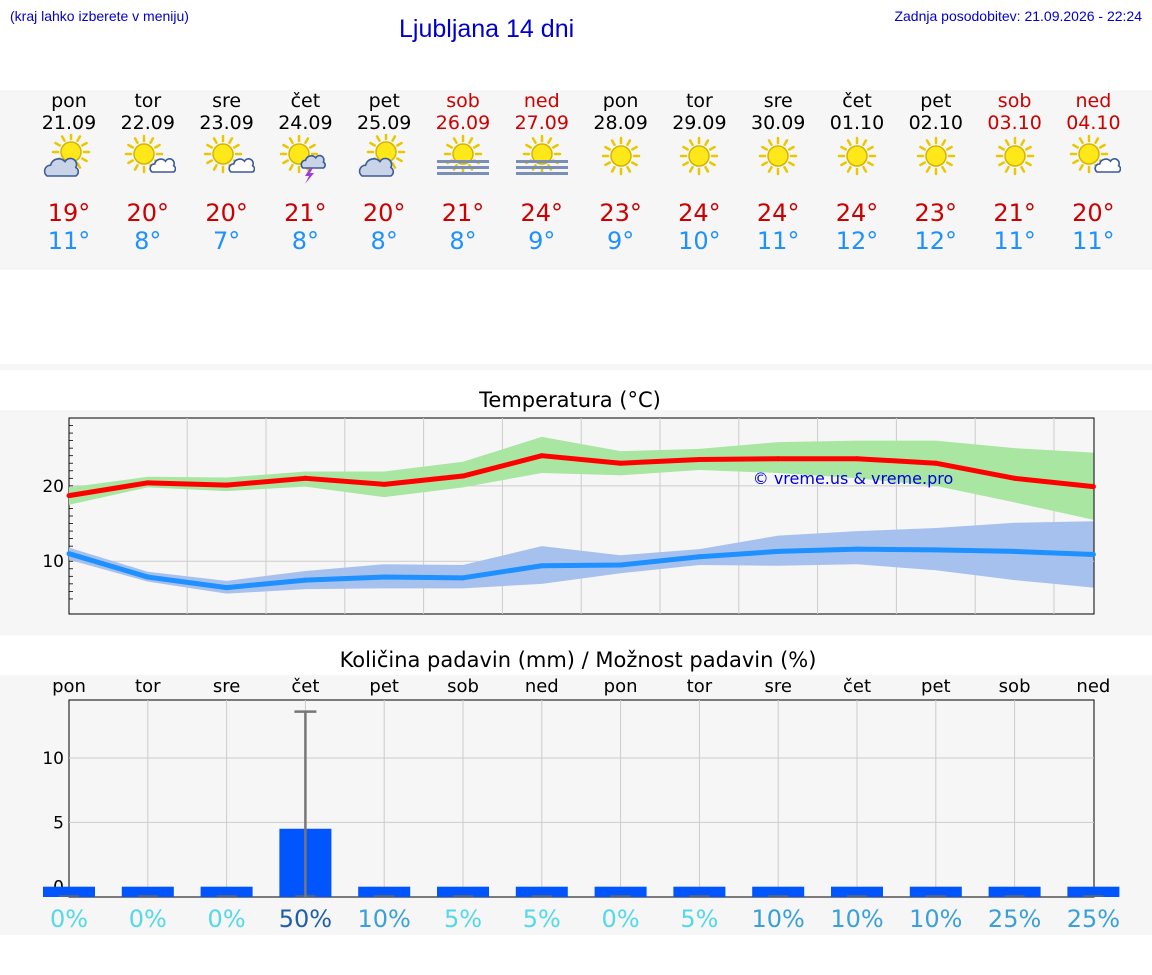  I want to click on max-temperature: 19°, so click(69, 213).